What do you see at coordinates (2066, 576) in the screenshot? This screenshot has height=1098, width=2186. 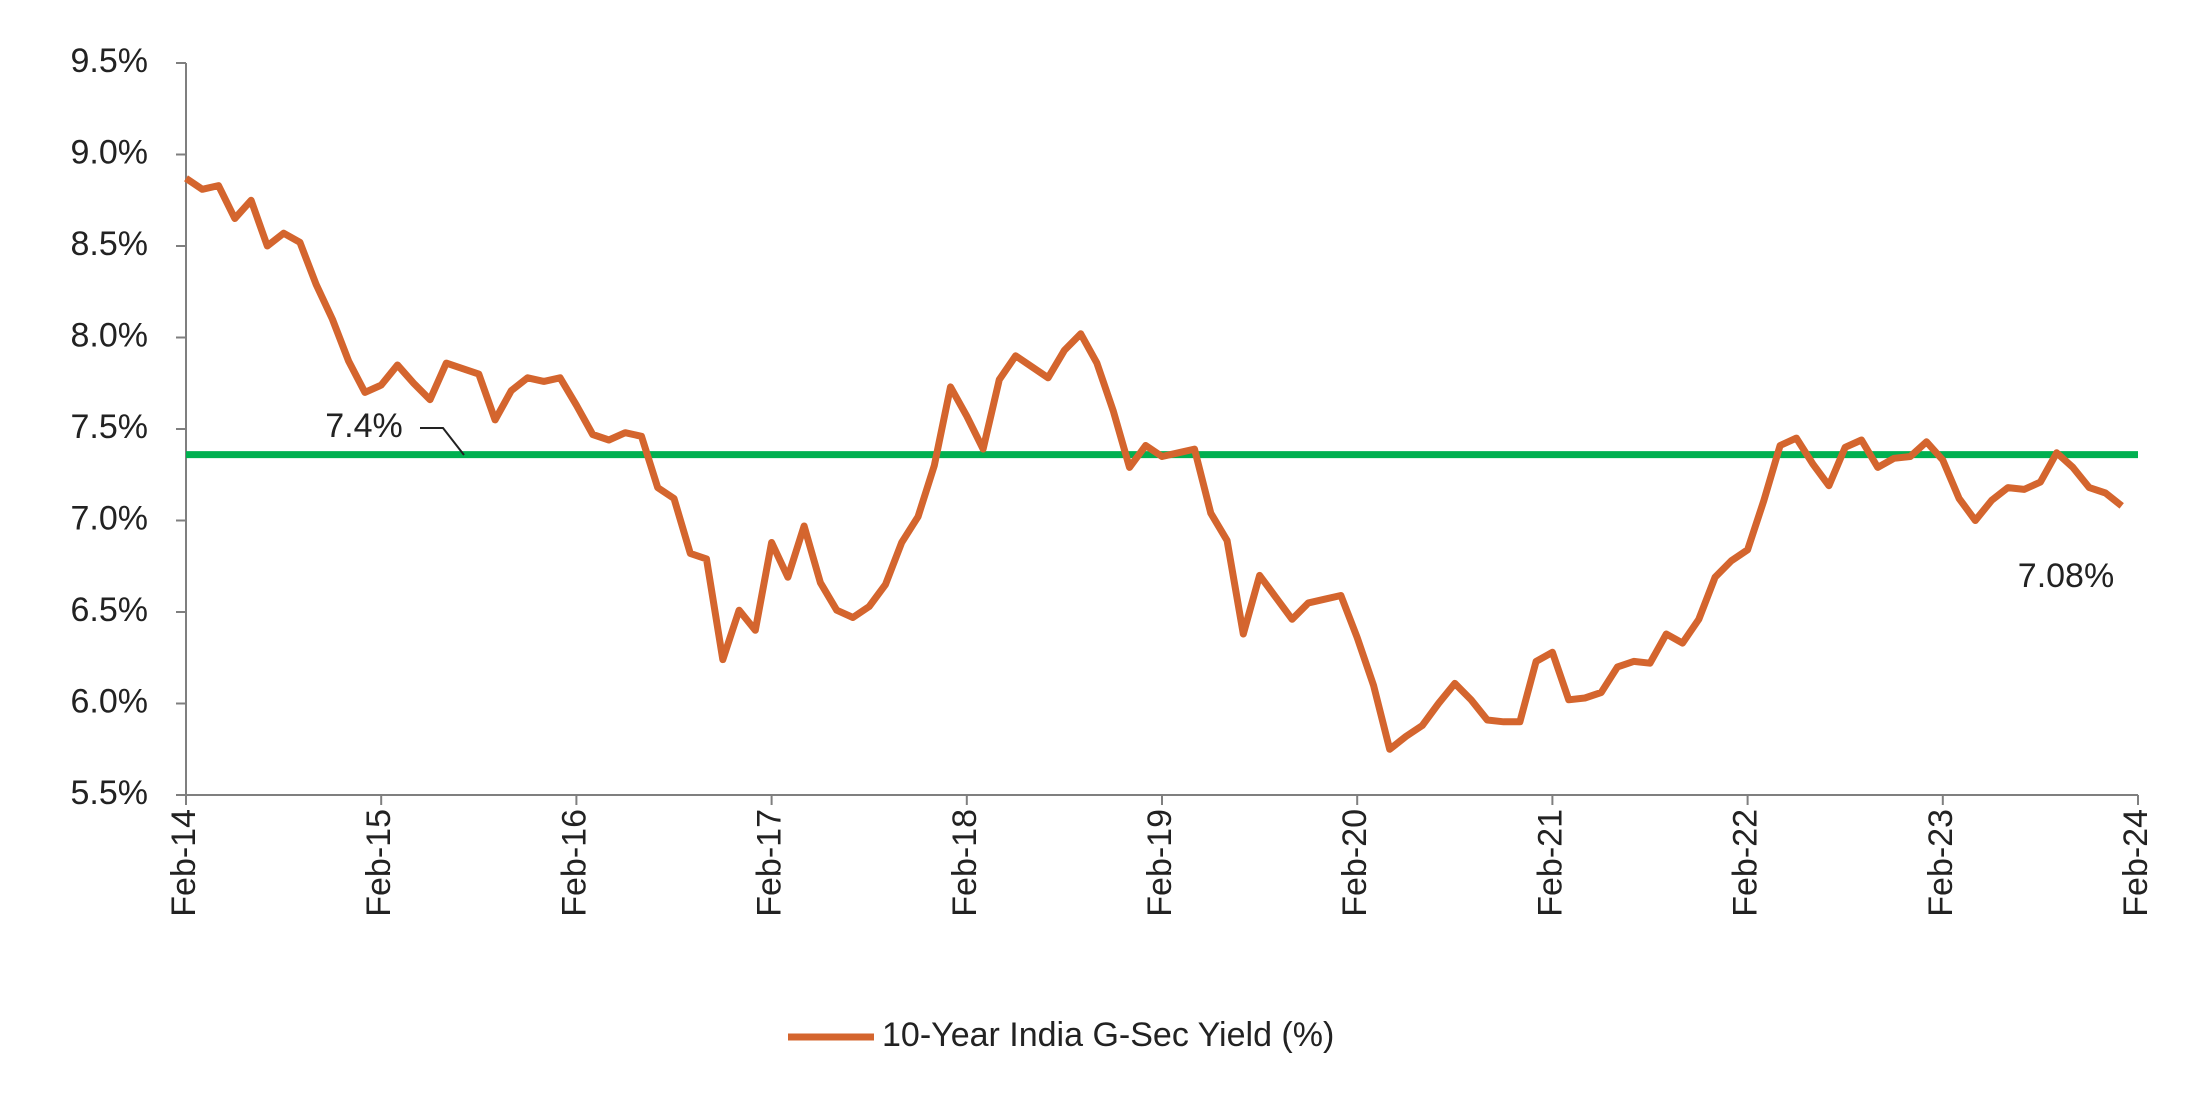 I see `end-annotation: 7.08%` at bounding box center [2066, 576].